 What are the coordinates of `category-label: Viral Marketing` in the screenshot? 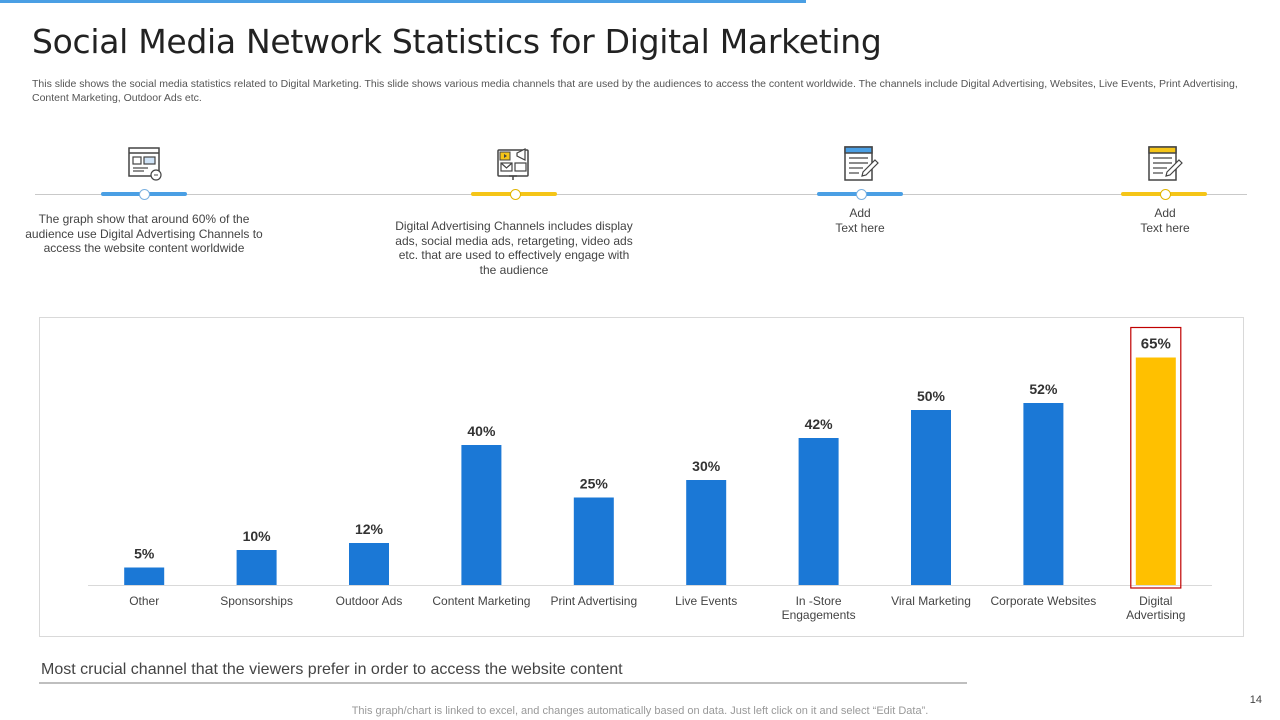 It's located at (931, 601).